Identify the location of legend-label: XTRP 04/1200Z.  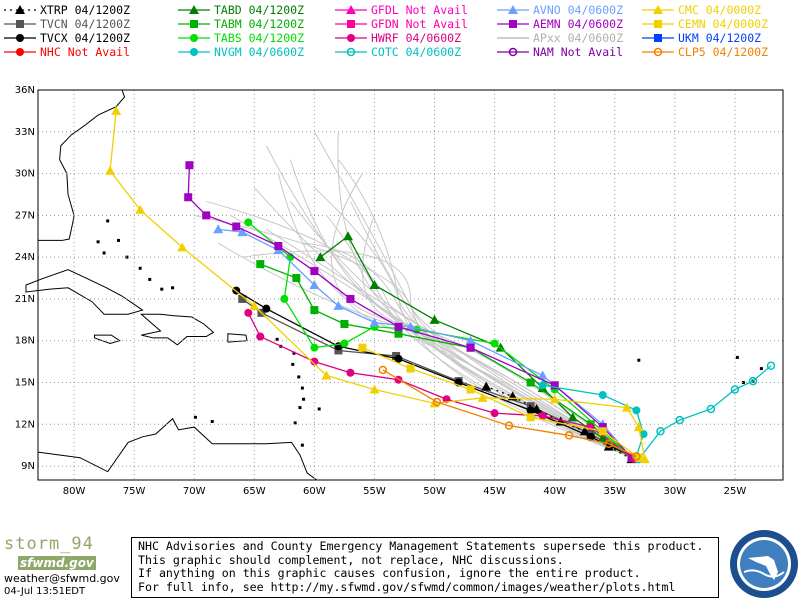
(85, 10).